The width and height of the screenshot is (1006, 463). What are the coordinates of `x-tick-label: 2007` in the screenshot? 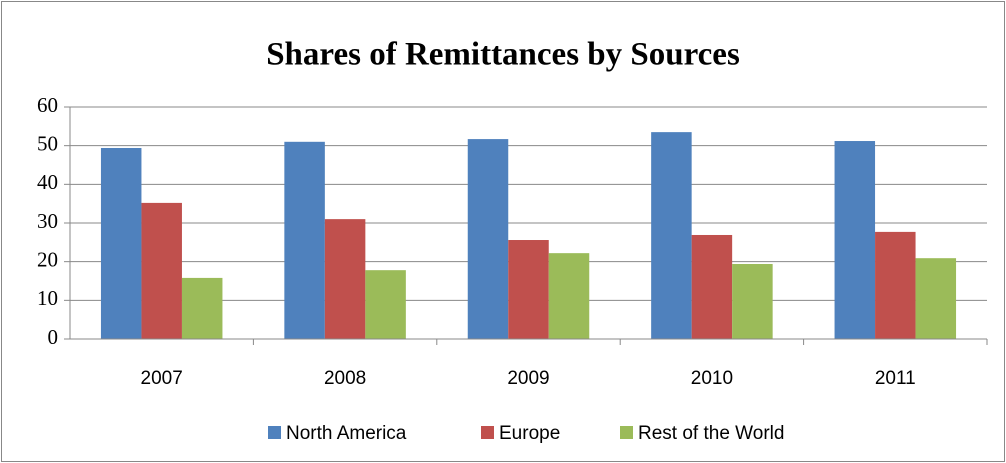 It's located at (162, 378).